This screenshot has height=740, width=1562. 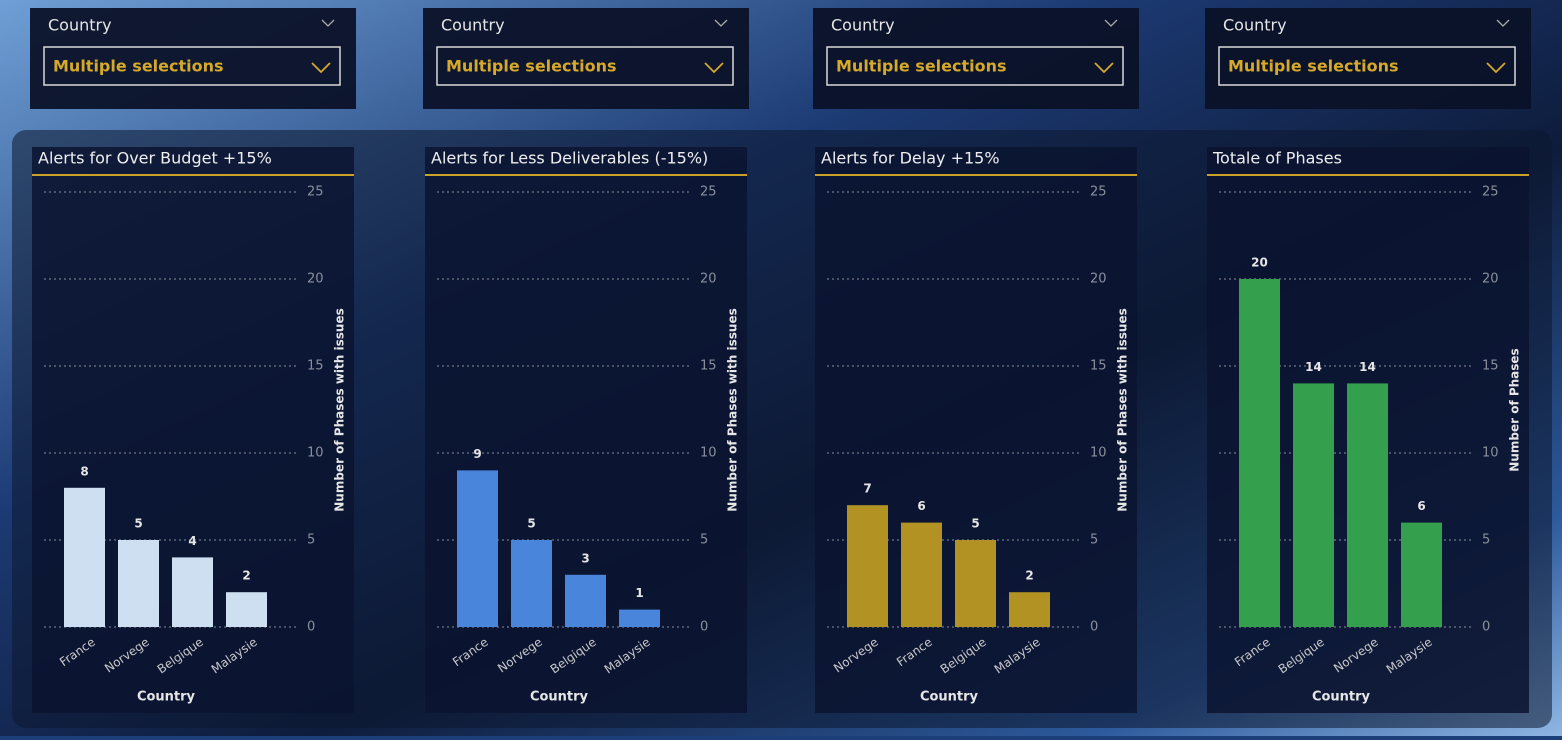 What do you see at coordinates (1259, 263) in the screenshot?
I see `data-label: 20` at bounding box center [1259, 263].